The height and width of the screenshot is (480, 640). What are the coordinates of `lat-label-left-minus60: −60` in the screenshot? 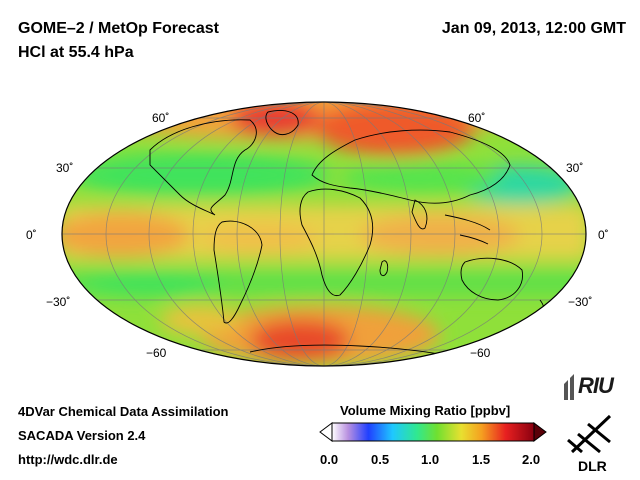 It's located at (156, 353).